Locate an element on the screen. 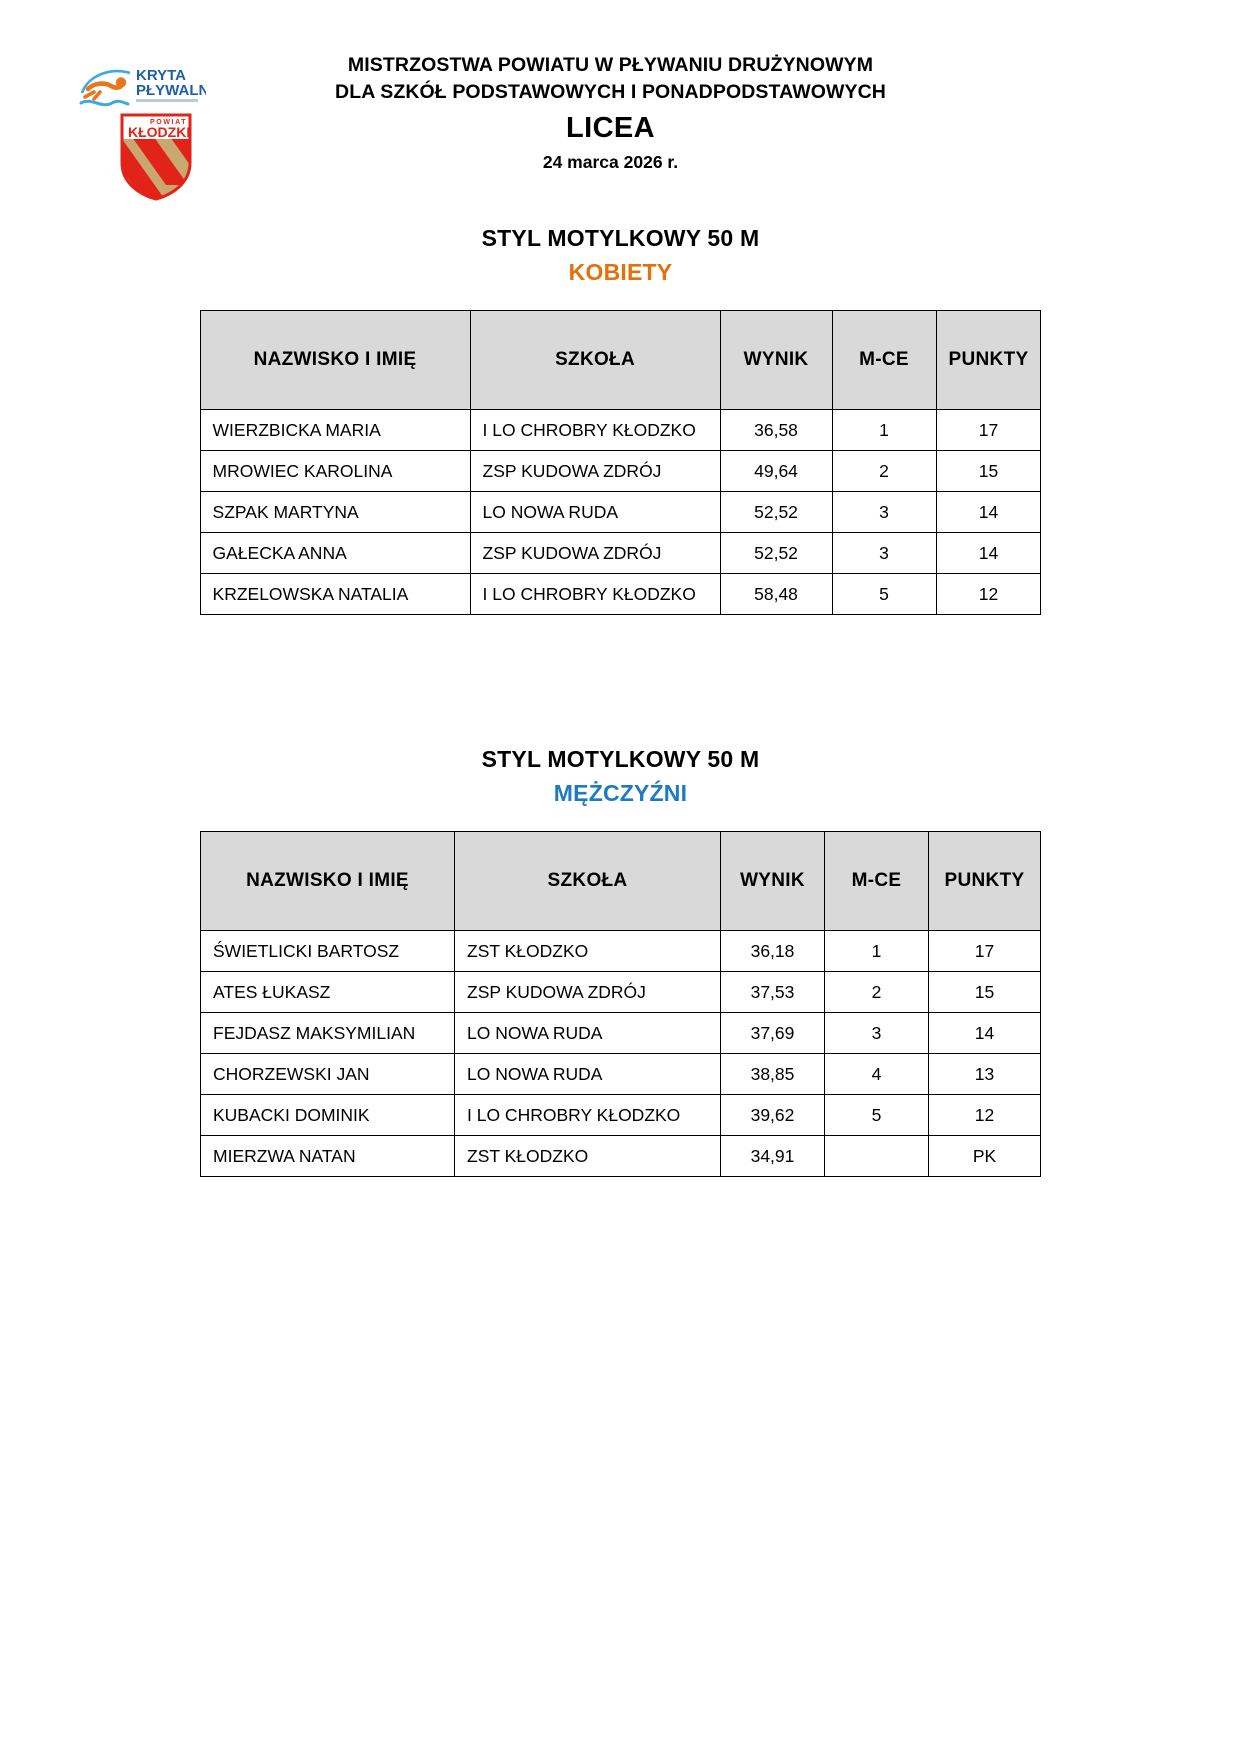 The height and width of the screenshot is (1755, 1241). cell-time: 39,62 is located at coordinates (772, 1115).